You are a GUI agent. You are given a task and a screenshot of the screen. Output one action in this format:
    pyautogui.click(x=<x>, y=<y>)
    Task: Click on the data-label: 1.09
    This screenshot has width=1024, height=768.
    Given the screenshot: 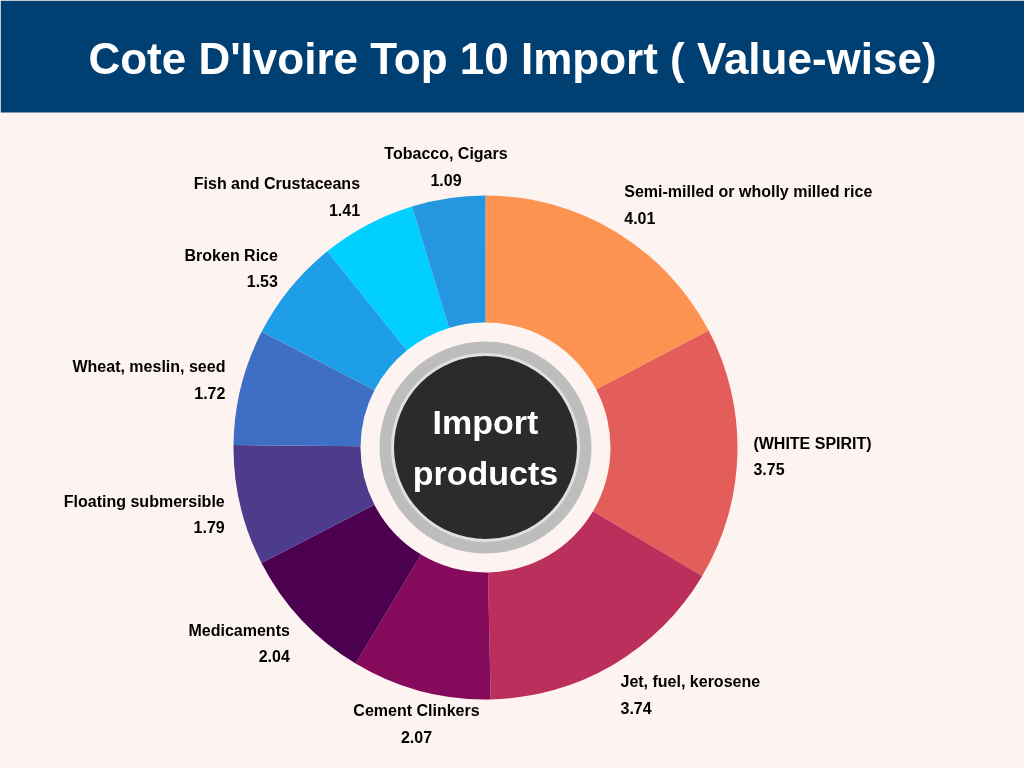 What is the action you would take?
    pyautogui.click(x=446, y=180)
    